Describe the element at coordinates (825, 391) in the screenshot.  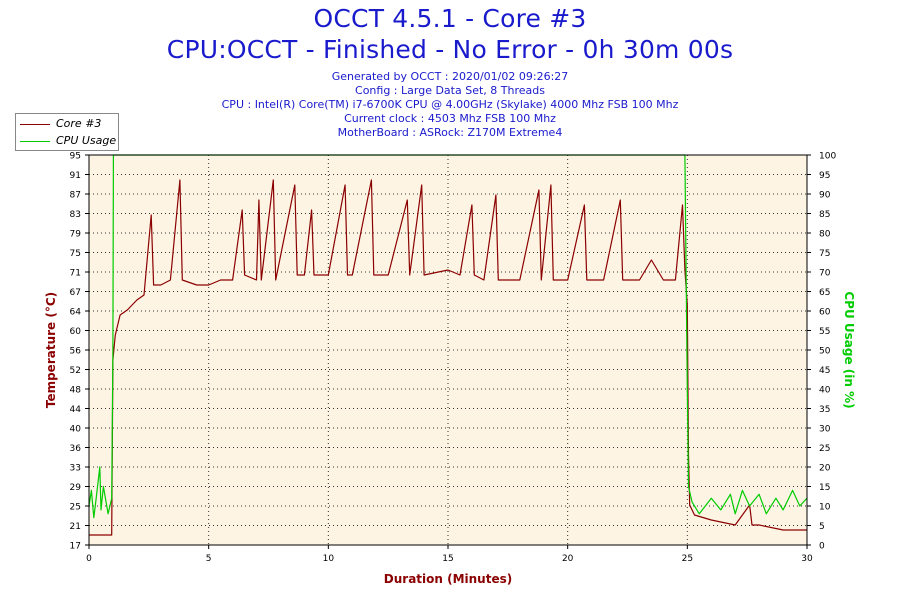
I see `y-right-tick-label: 40` at that location.